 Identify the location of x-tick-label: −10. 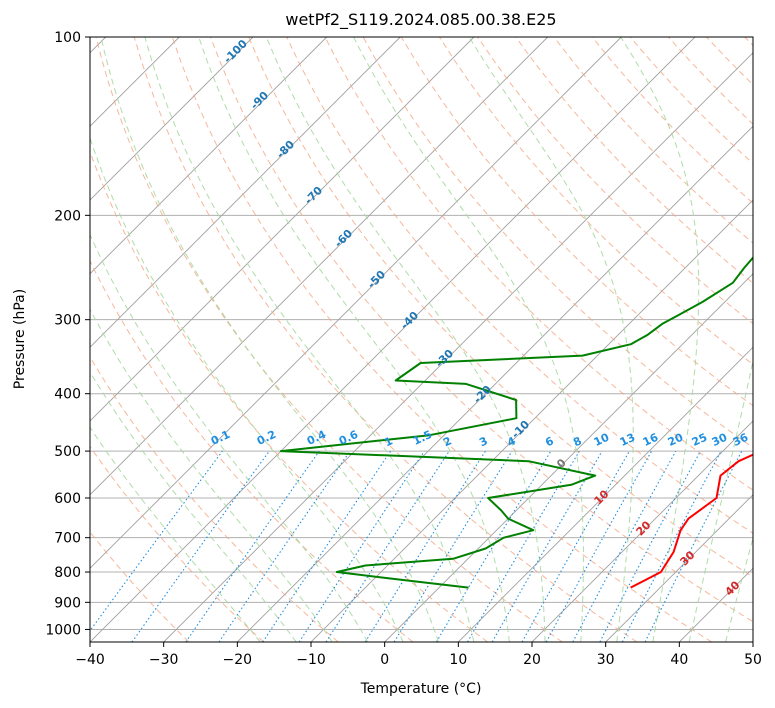
(311, 660).